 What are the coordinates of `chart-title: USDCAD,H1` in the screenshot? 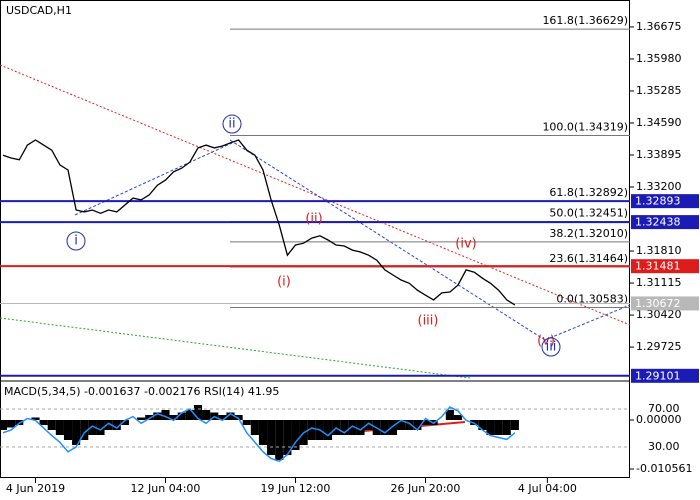 It's located at (39, 10).